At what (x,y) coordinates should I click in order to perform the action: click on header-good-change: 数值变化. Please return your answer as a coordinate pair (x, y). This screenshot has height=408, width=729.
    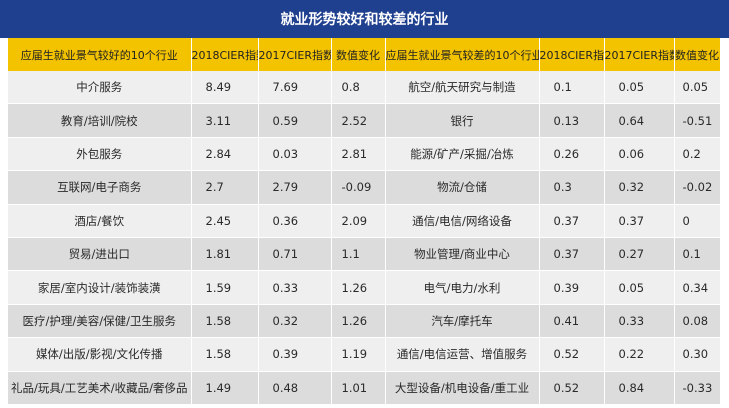
    Looking at the image, I should click on (358, 54).